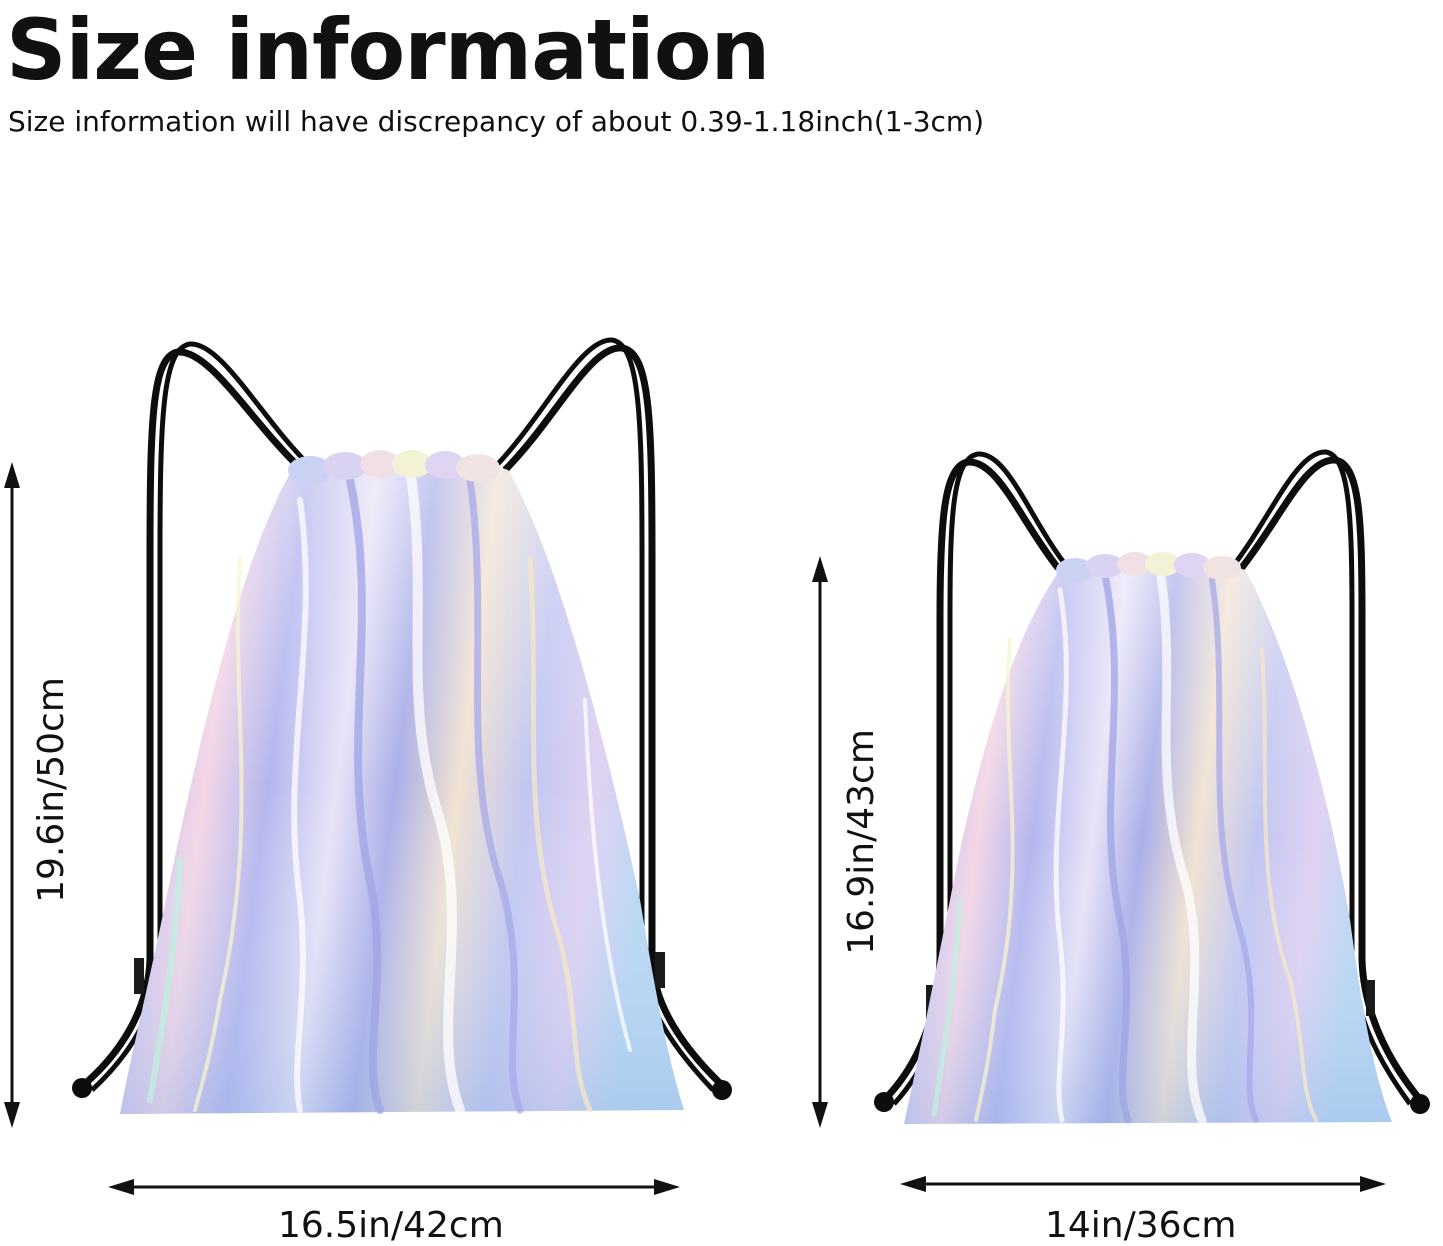 This screenshot has width=1443, height=1246. I want to click on small-bag-height-label: 16.9in/43cm, so click(861, 842).